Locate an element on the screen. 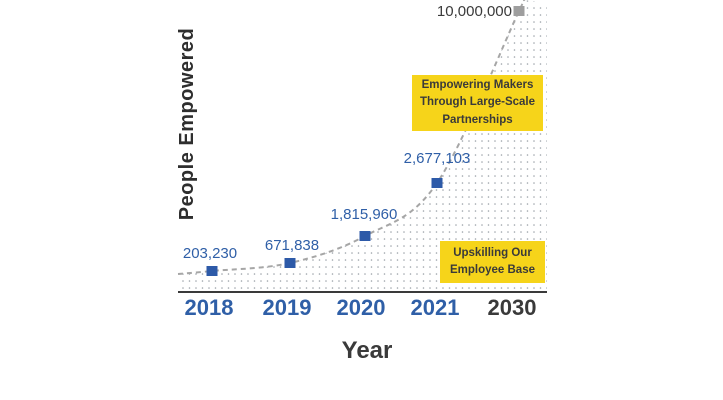 The width and height of the screenshot is (723, 400). data-marker-2030 is located at coordinates (519, 11).